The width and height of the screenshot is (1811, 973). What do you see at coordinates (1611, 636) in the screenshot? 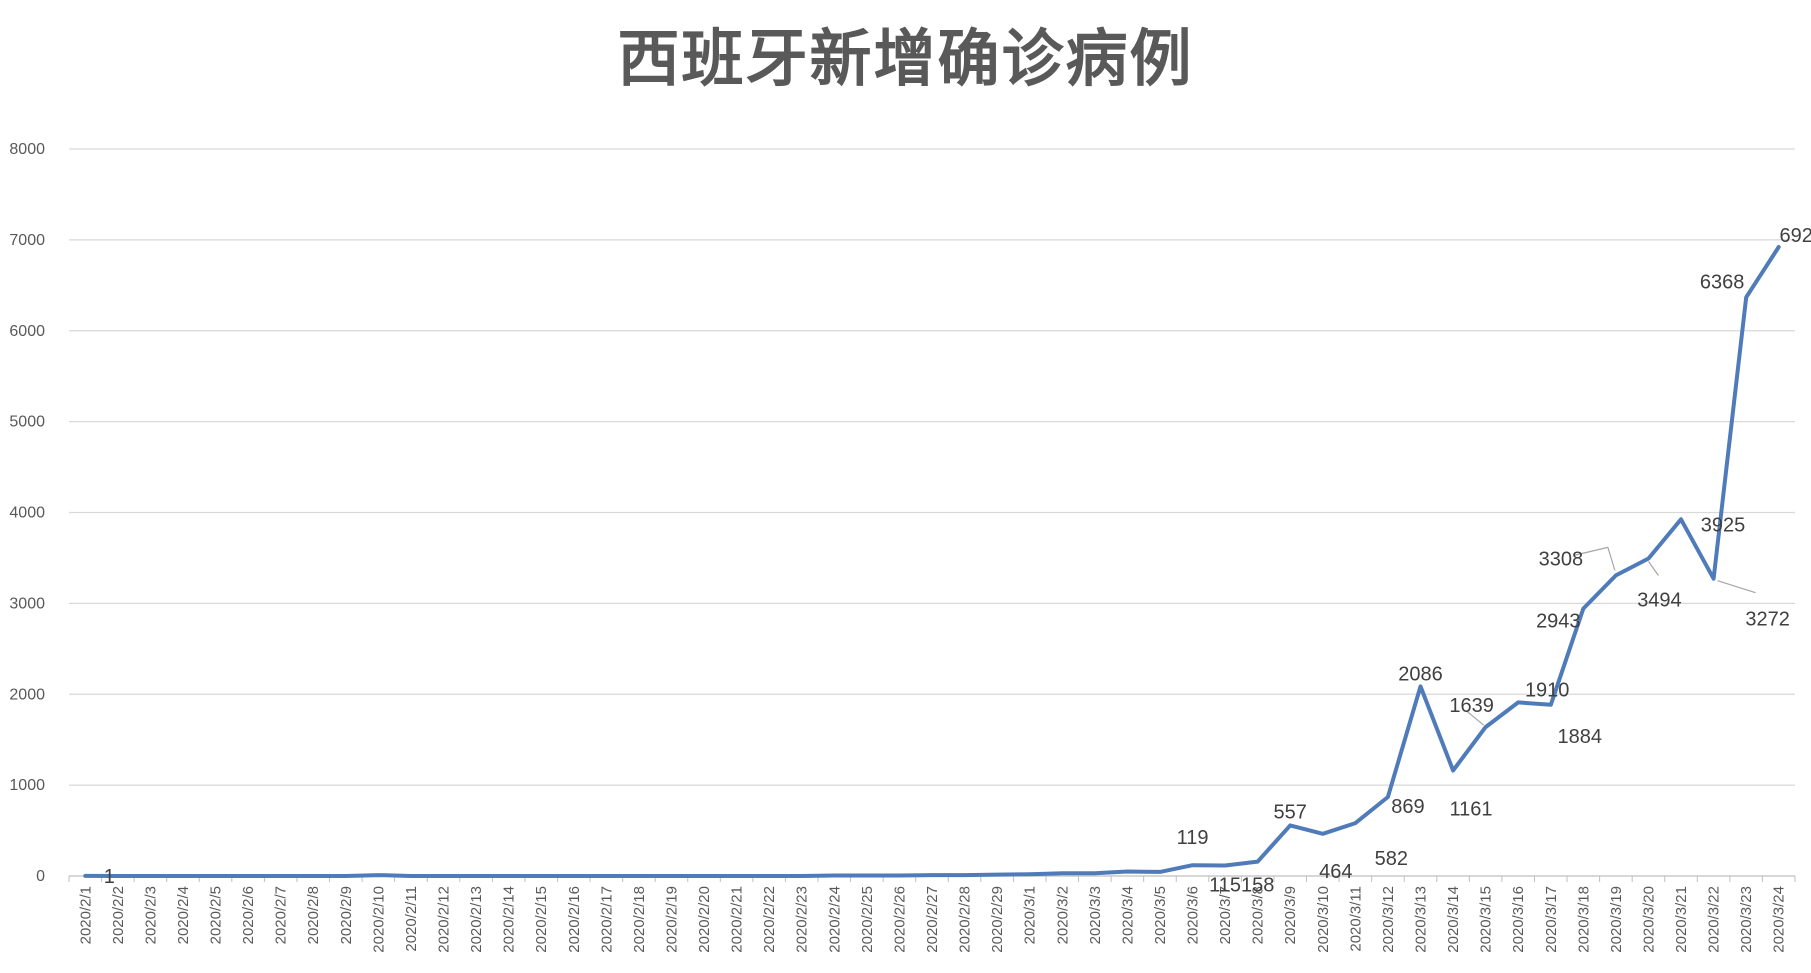
I see `label-leader-lines` at bounding box center [1611, 636].